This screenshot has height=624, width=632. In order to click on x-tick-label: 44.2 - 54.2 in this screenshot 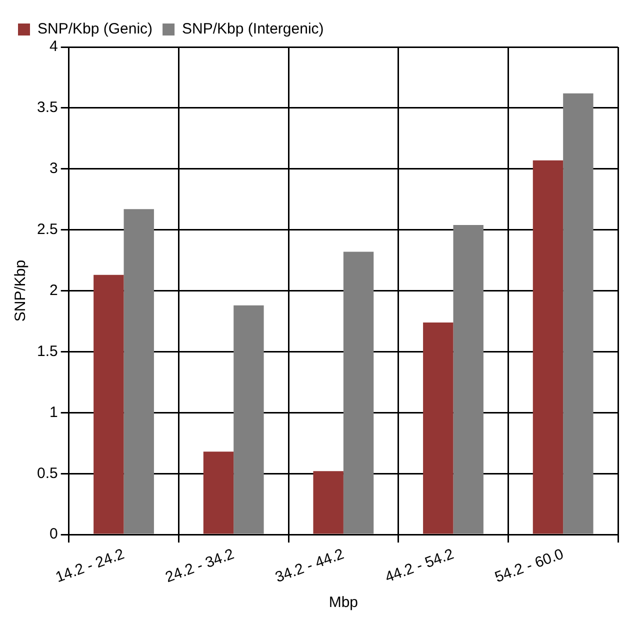, I will do `click(419, 566)`.